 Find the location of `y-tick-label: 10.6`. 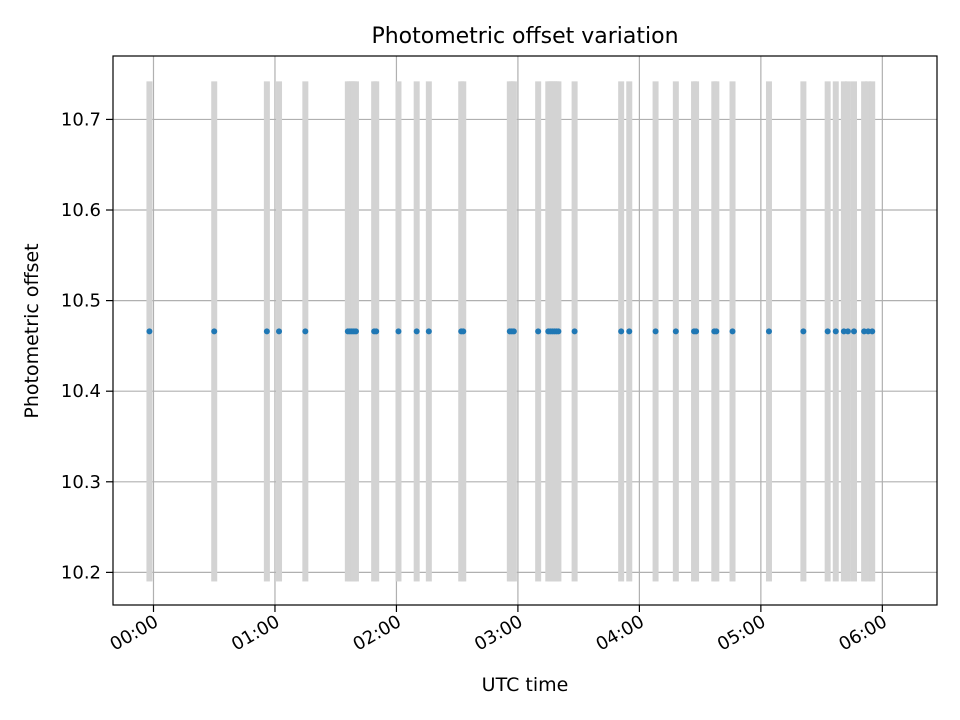

y-tick-label: 10.6 is located at coordinates (81, 210).